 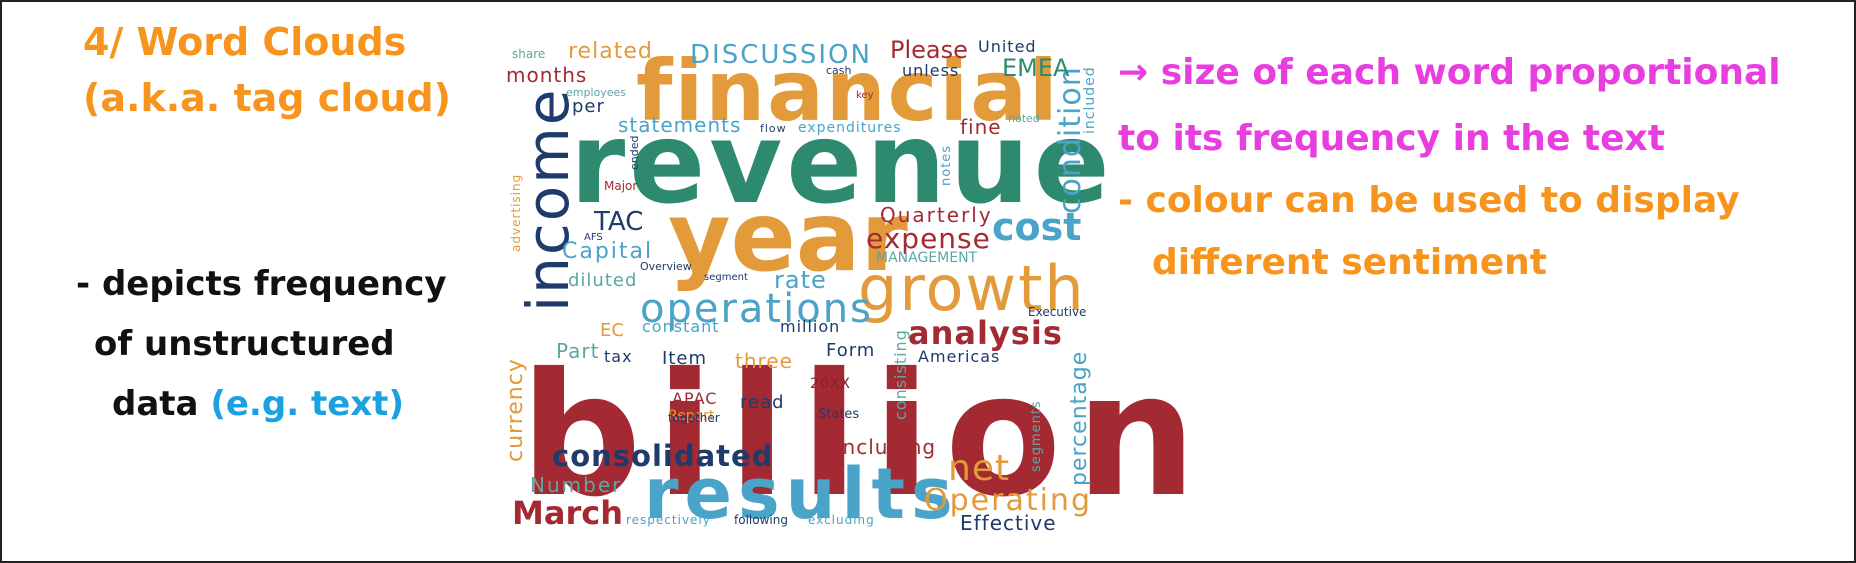 I want to click on word-million: million, so click(x=810, y=326).